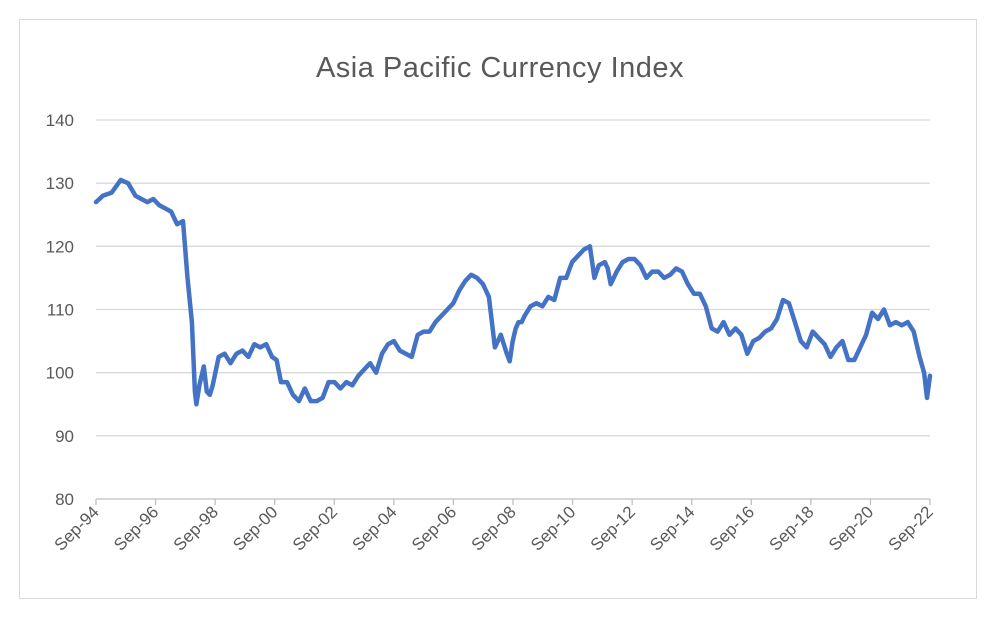 The height and width of the screenshot is (622, 1000). What do you see at coordinates (791, 528) in the screenshot?
I see `x-tick-label: Sep-18` at bounding box center [791, 528].